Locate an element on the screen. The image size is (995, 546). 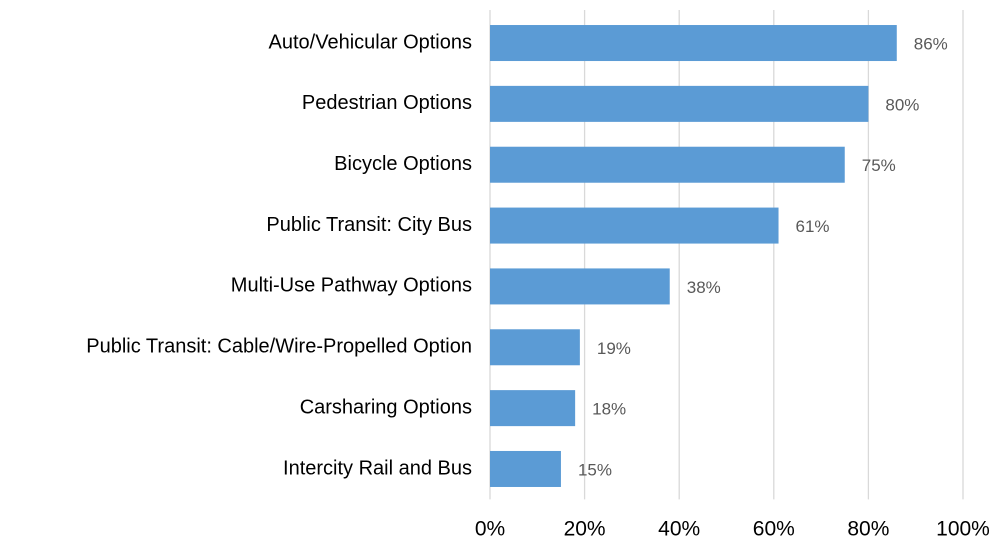
value-label: 75% is located at coordinates (879, 165).